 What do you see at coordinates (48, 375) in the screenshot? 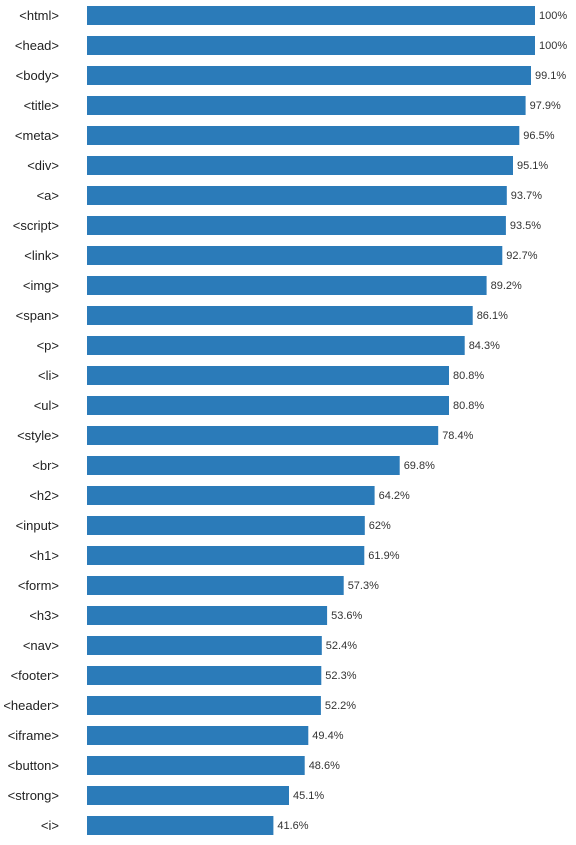
I see `category-label: <li>` at bounding box center [48, 375].